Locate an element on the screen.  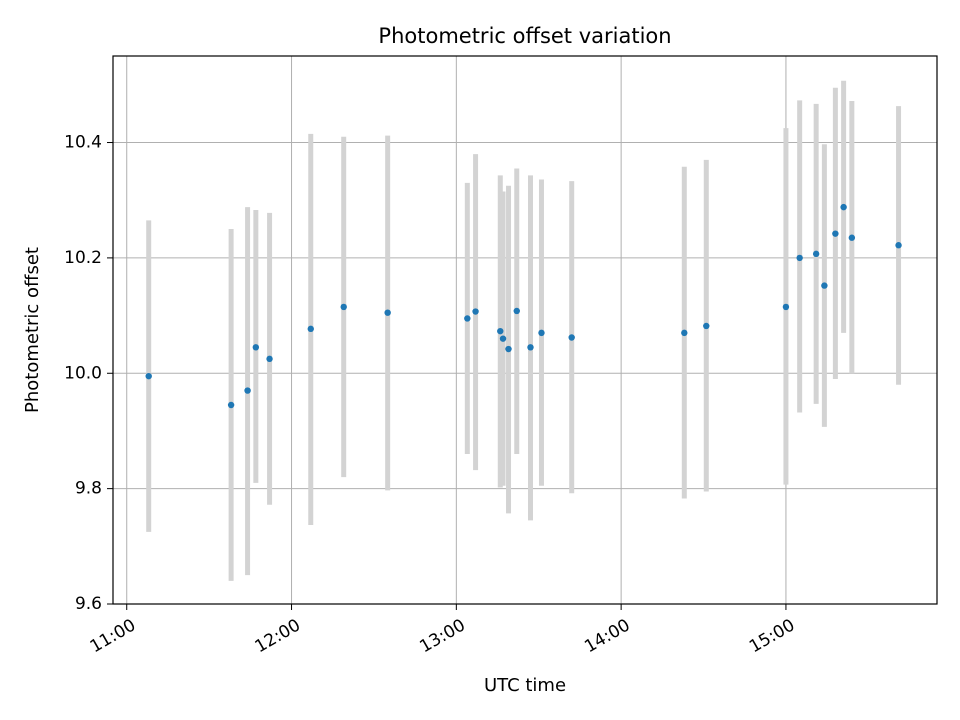
y-tick-label: 10.2 is located at coordinates (83, 258).